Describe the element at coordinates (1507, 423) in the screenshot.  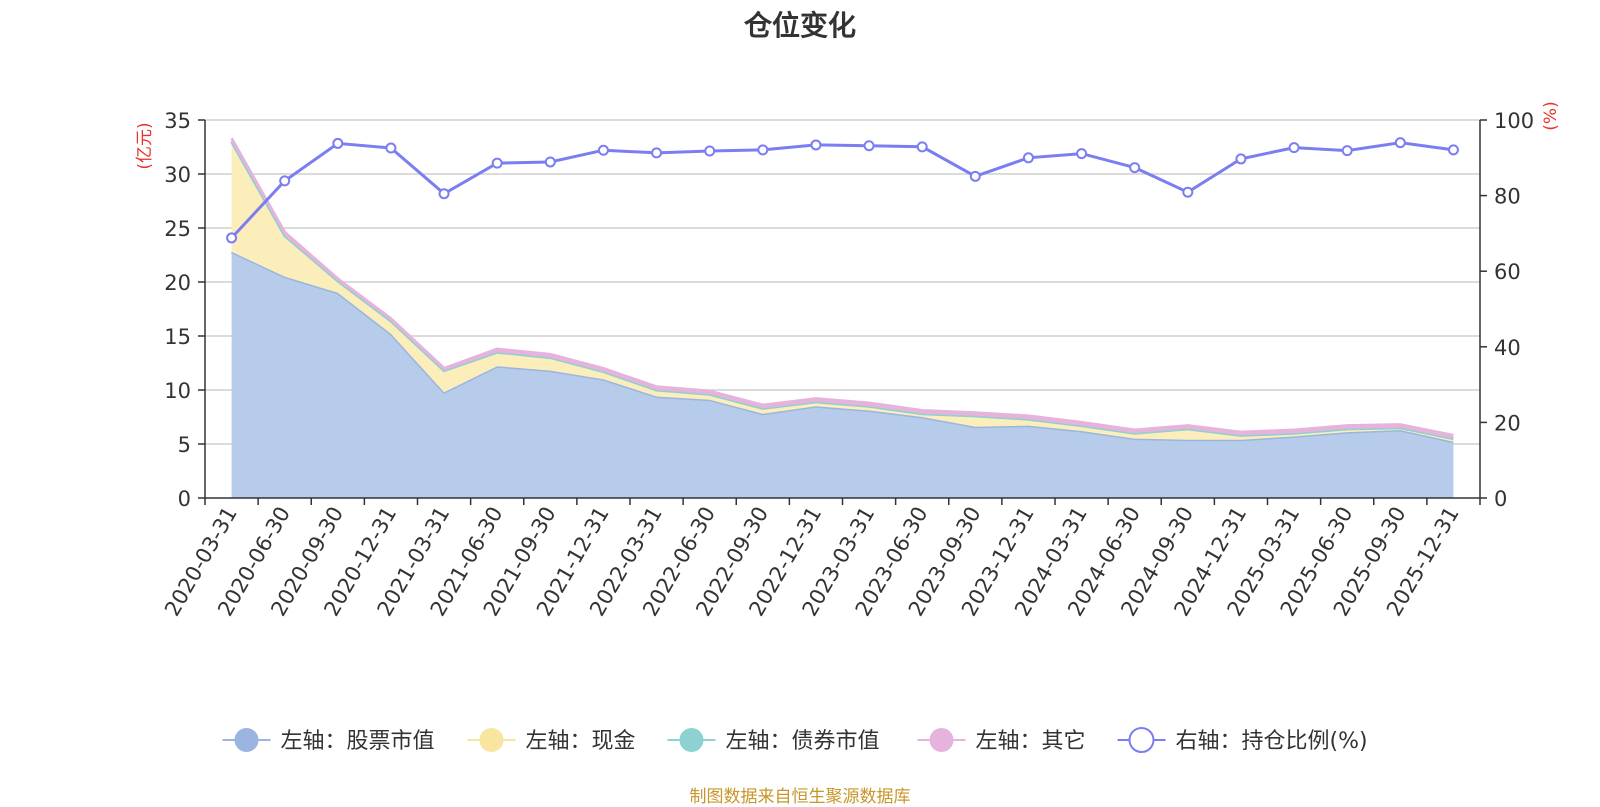
I see `right-tick-label: 20` at that location.